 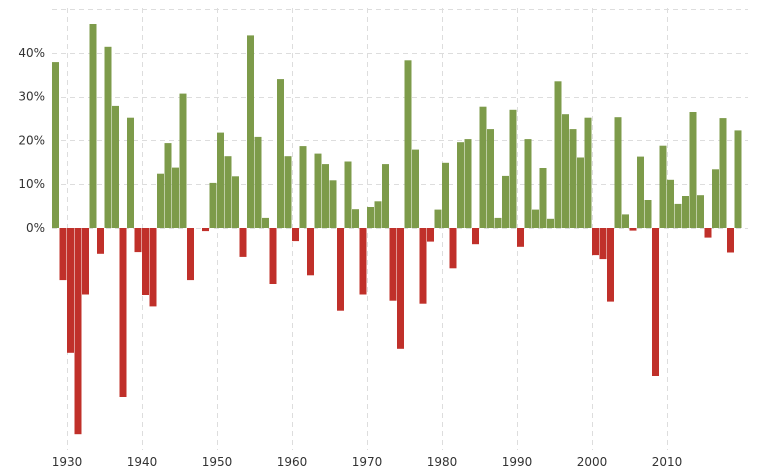 I want to click on bar-1948, so click(x=205, y=230).